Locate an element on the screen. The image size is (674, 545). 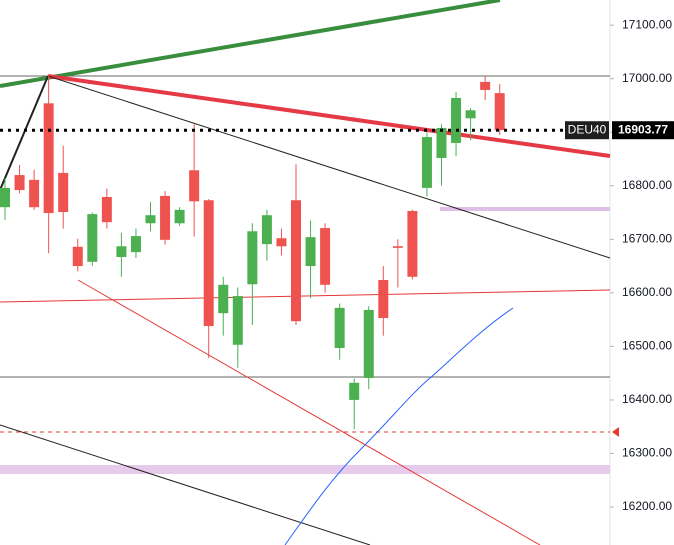
alert-marker is located at coordinates (615, 432).